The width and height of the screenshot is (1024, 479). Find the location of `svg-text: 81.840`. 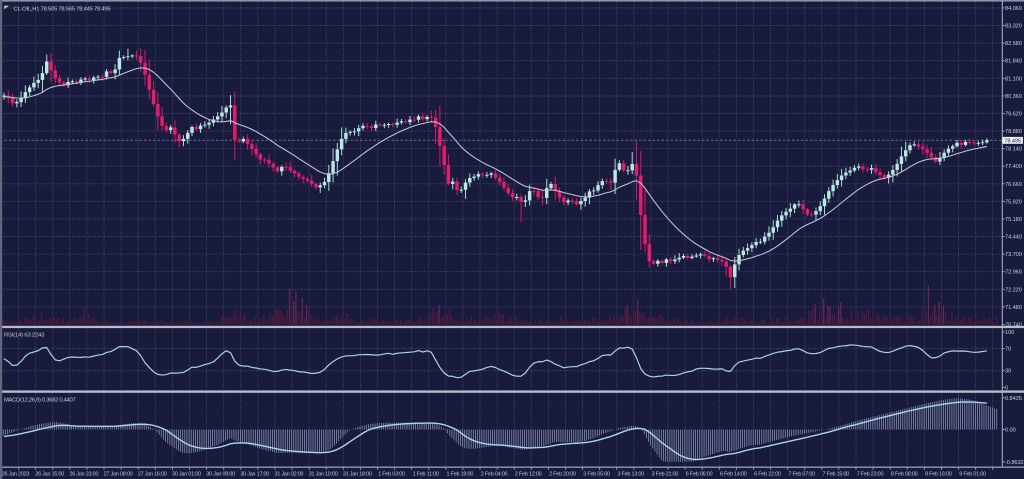

svg-text: 81.840 is located at coordinates (1013, 62).